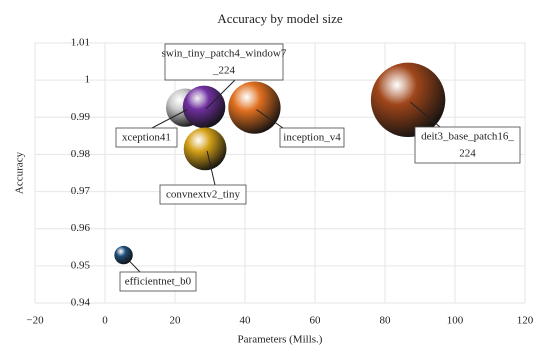  Describe the element at coordinates (81, 117) in the screenshot. I see `y-tick-label: 0.99` at that location.